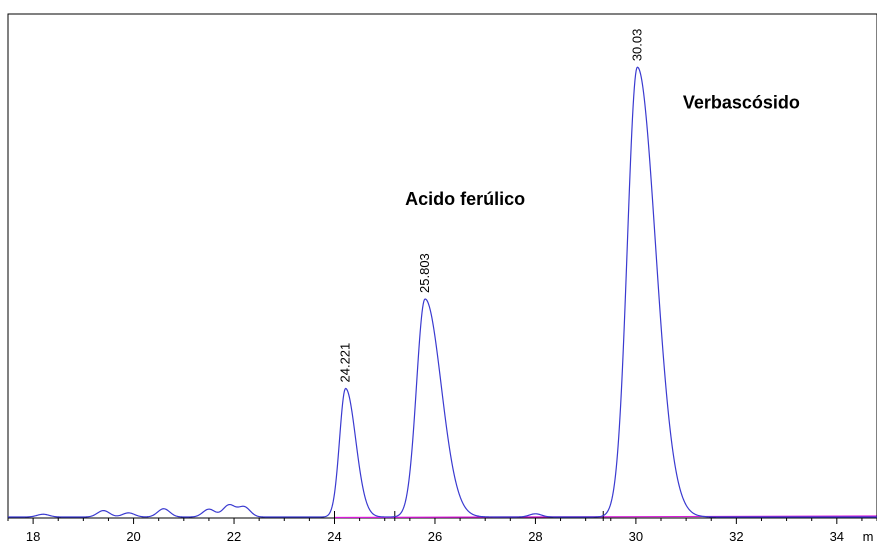 Image resolution: width=877 pixels, height=546 pixels. Describe the element at coordinates (741, 102) in the screenshot. I see `peak-annotation: Verbascósido` at that location.